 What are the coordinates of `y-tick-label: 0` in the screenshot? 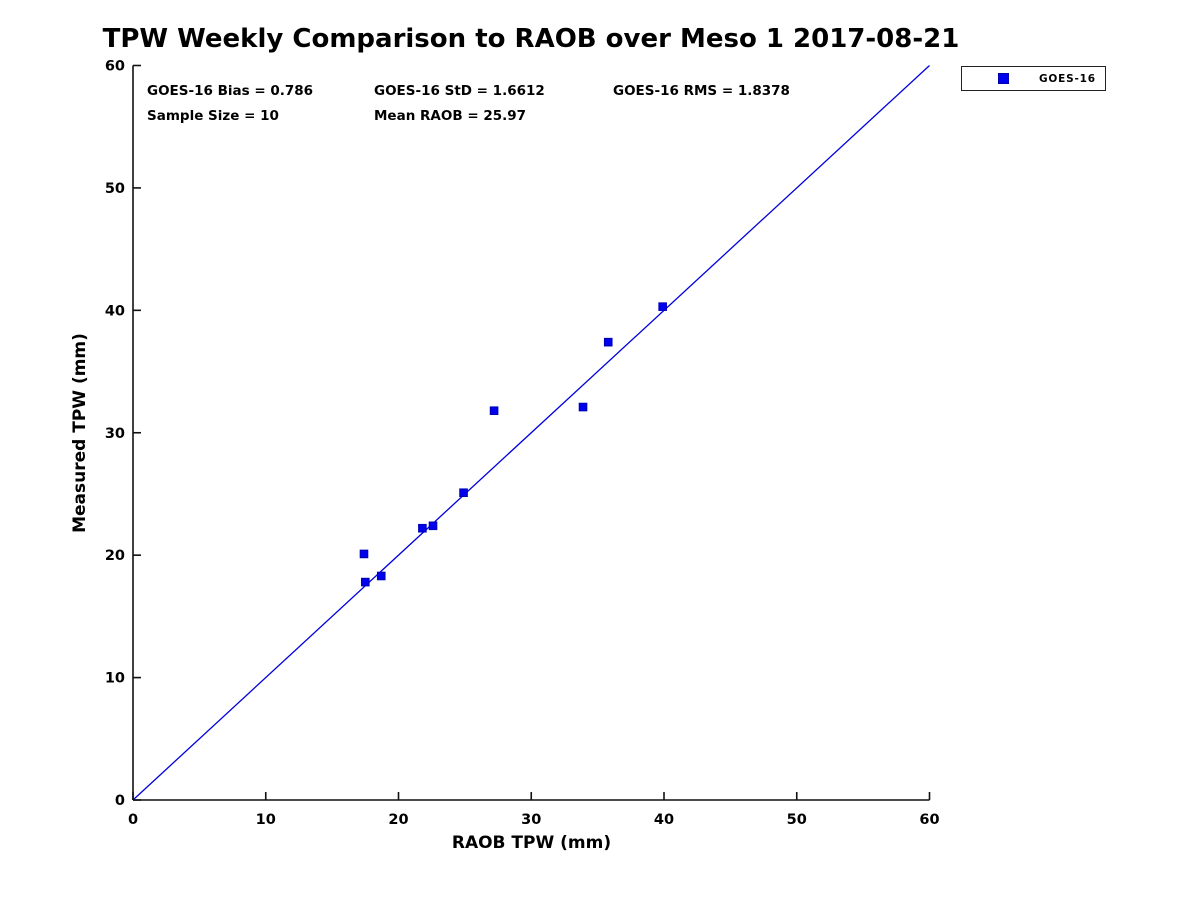 It's located at (120, 801).